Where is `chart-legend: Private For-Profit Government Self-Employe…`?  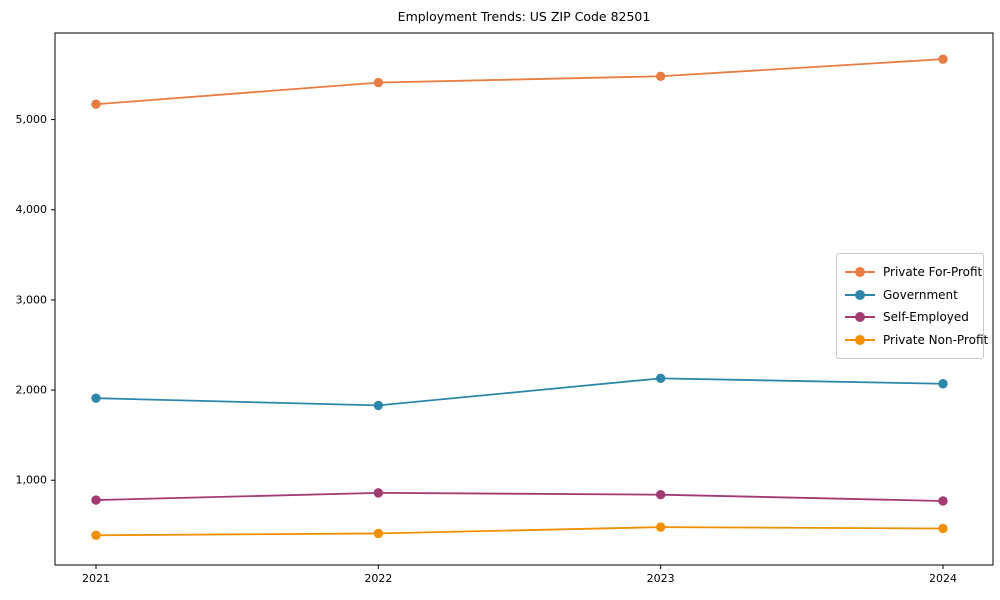 chart-legend: Private For-Profit Government Self-Employe… is located at coordinates (912, 306).